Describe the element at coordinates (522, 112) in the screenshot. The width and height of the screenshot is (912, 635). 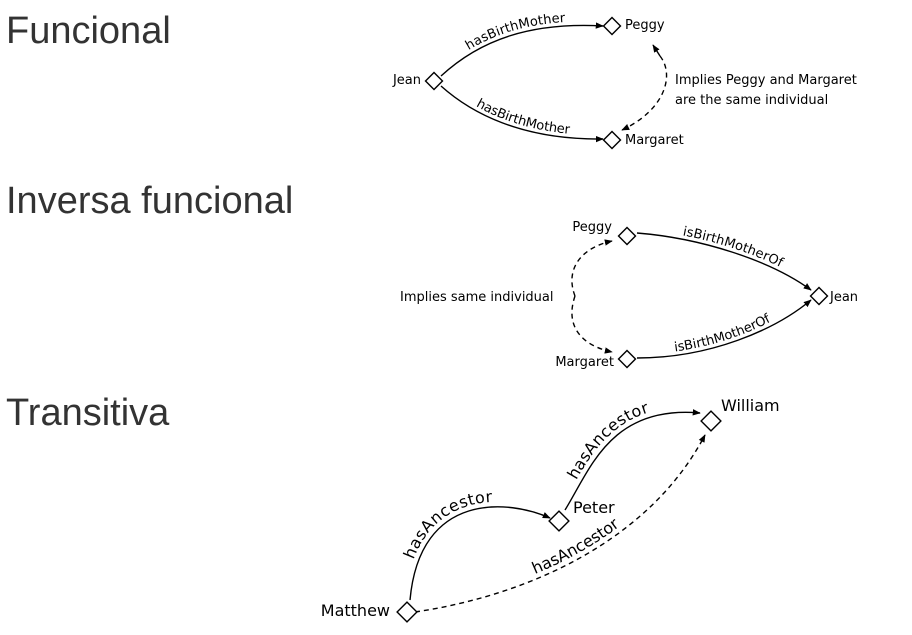
I see `edge-jean-margaret` at that location.